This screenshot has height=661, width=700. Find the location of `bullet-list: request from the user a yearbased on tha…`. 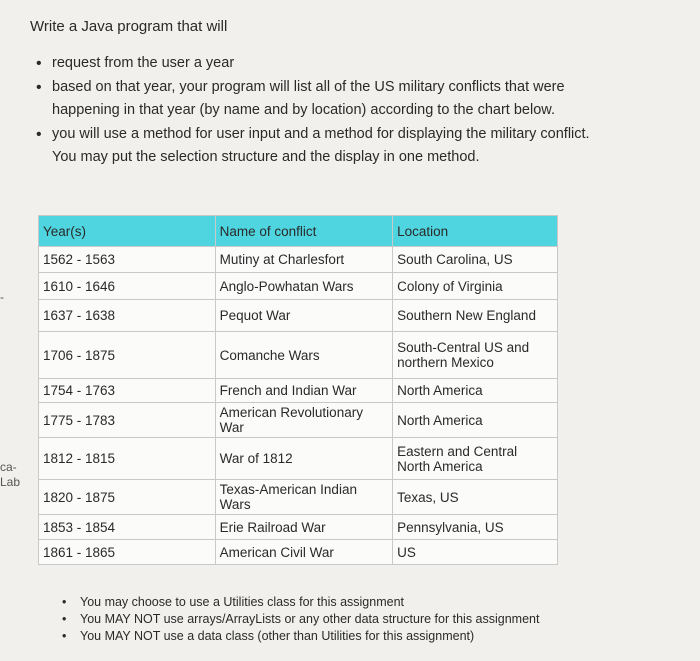

bullet-list: request from the user a yearbased on tha… is located at coordinates (326, 111).